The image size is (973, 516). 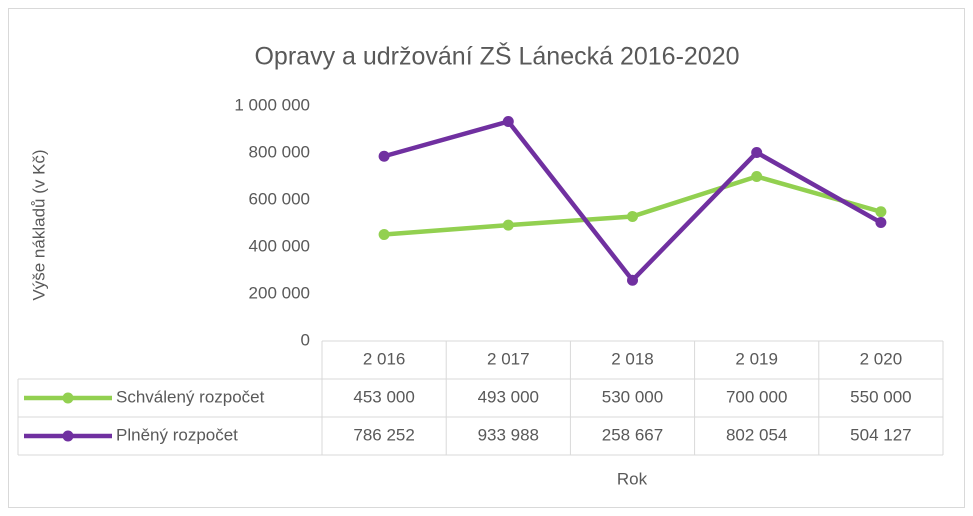 I want to click on x-tick-label: 2 018, so click(x=632, y=358).